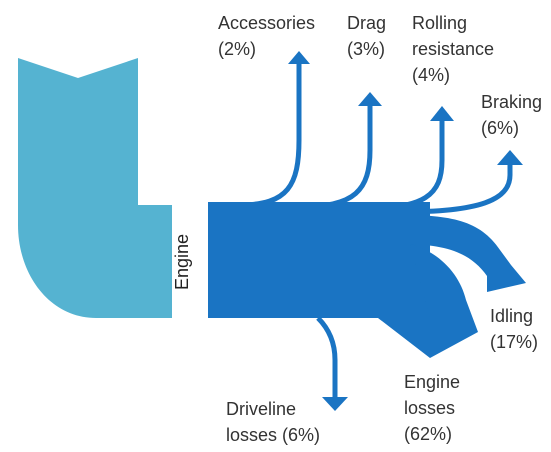  Describe the element at coordinates (274, 129) in the screenshot. I see `flow-accessories` at that location.